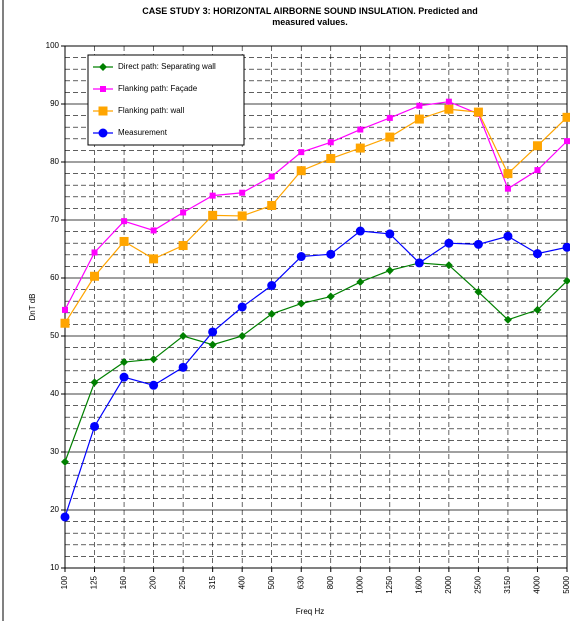 Image resolution: width=570 pixels, height=621 pixels. What do you see at coordinates (537, 584) in the screenshot?
I see `x-tick-label: 4000` at bounding box center [537, 584].